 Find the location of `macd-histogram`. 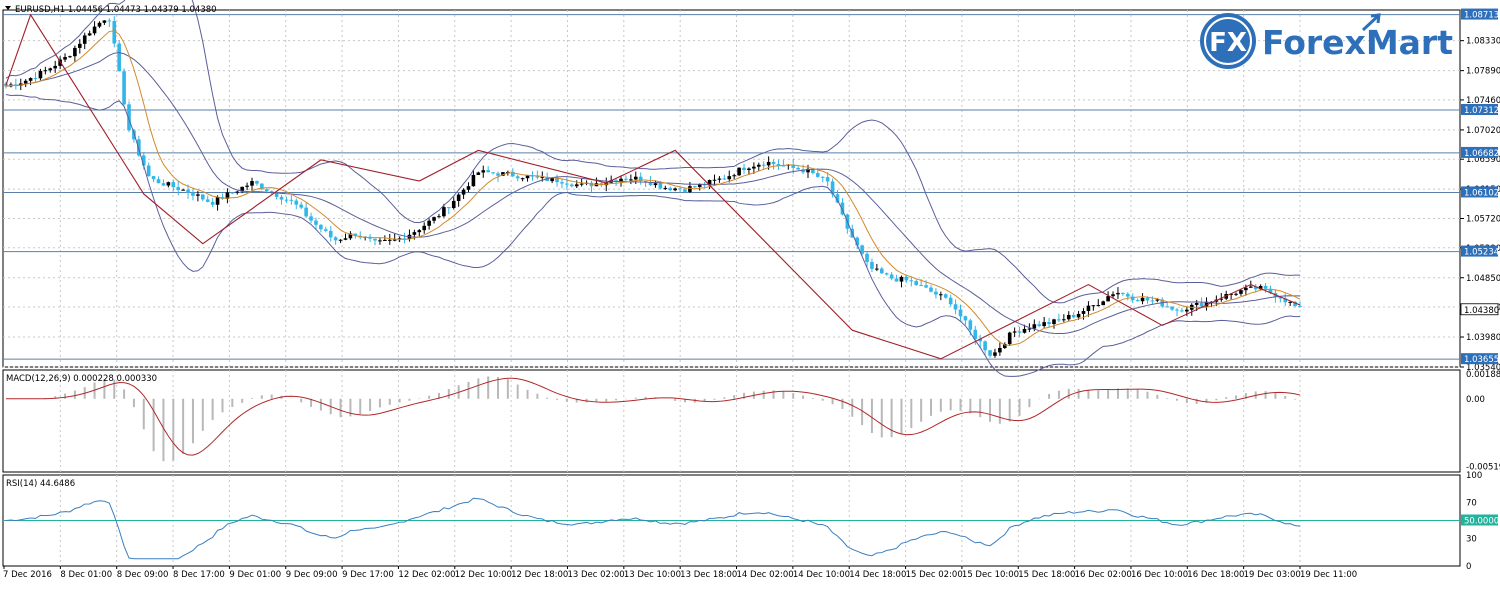

macd-histogram is located at coordinates (670, 419).